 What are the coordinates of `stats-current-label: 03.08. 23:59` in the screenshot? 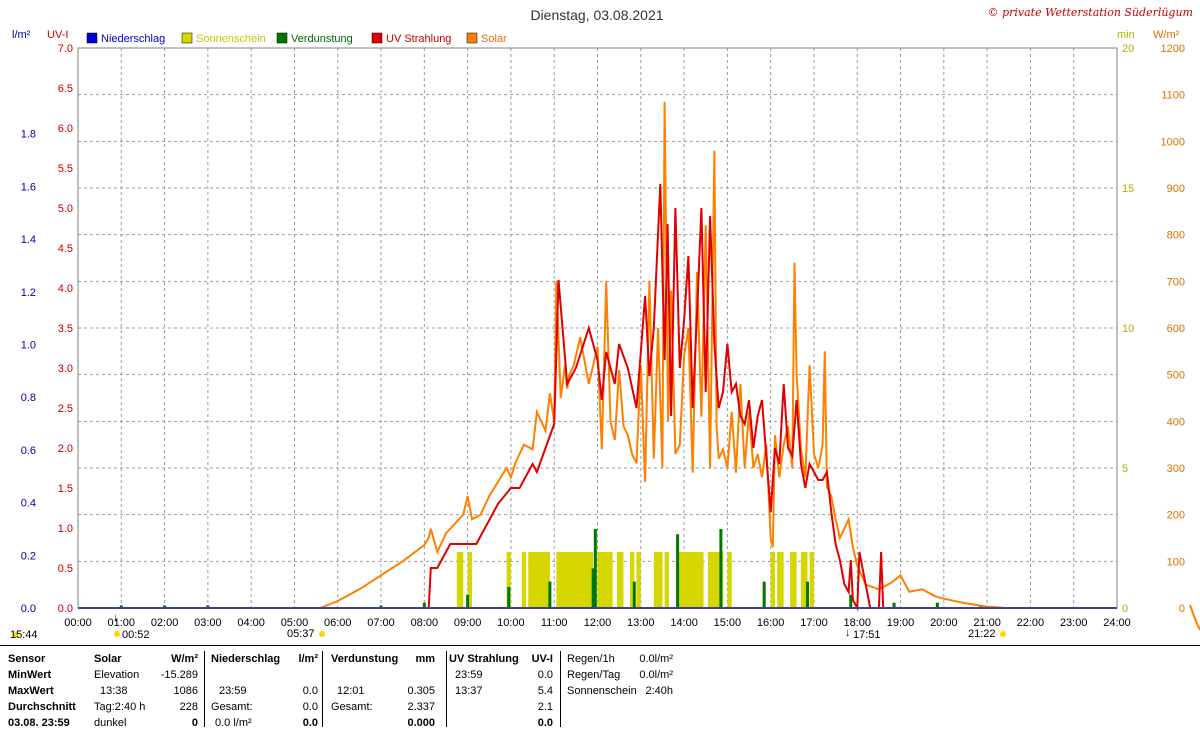 It's located at (39, 723).